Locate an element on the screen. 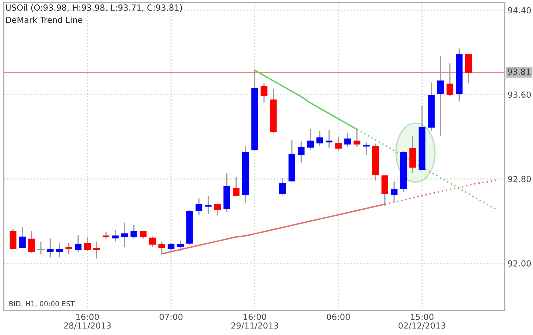  y-tick-label: 93.60 is located at coordinates (520, 95).